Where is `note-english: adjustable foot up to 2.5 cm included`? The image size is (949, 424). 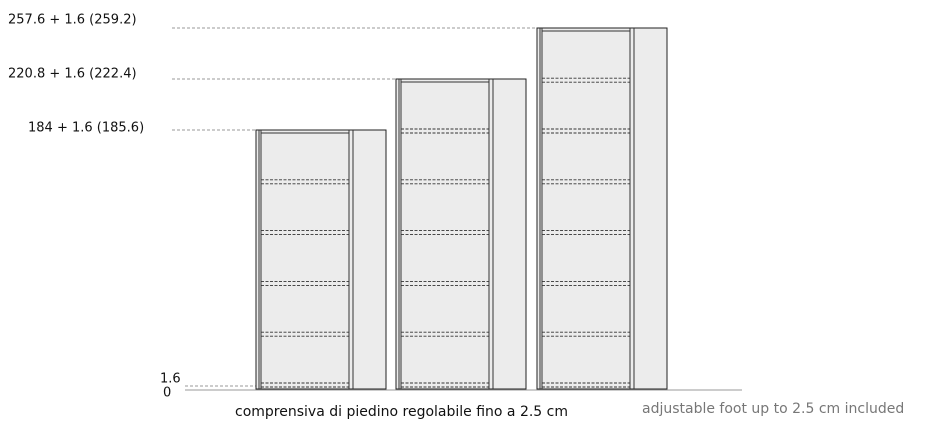 note-english: adjustable foot up to 2.5 cm included is located at coordinates (773, 409).